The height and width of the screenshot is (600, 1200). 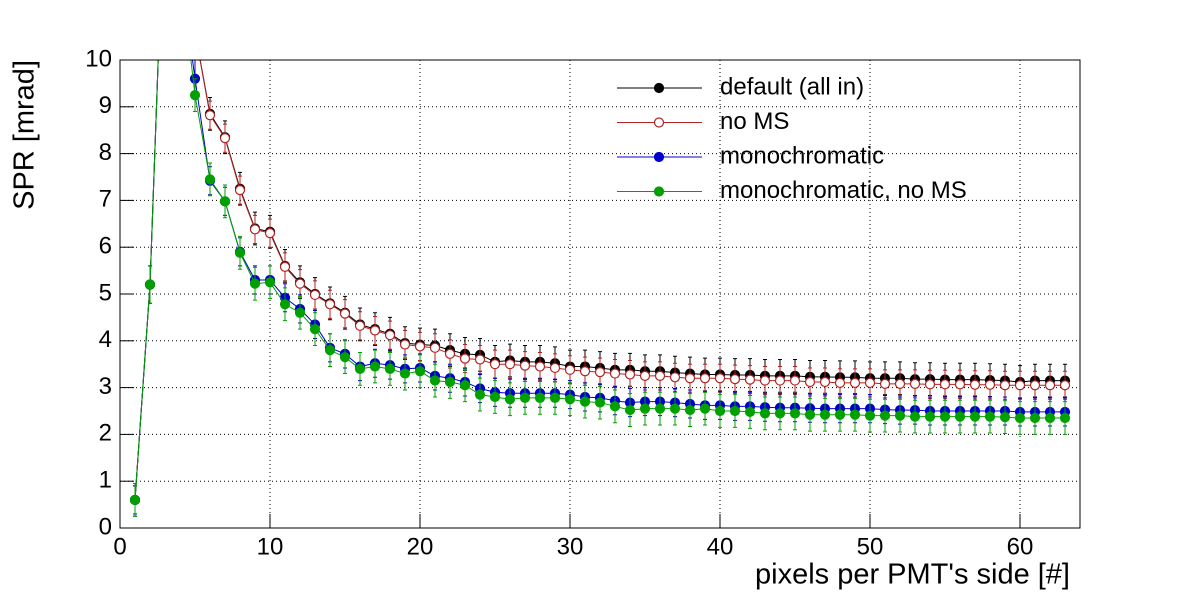 What do you see at coordinates (802, 155) in the screenshot?
I see `legend-label: monochromatic` at bounding box center [802, 155].